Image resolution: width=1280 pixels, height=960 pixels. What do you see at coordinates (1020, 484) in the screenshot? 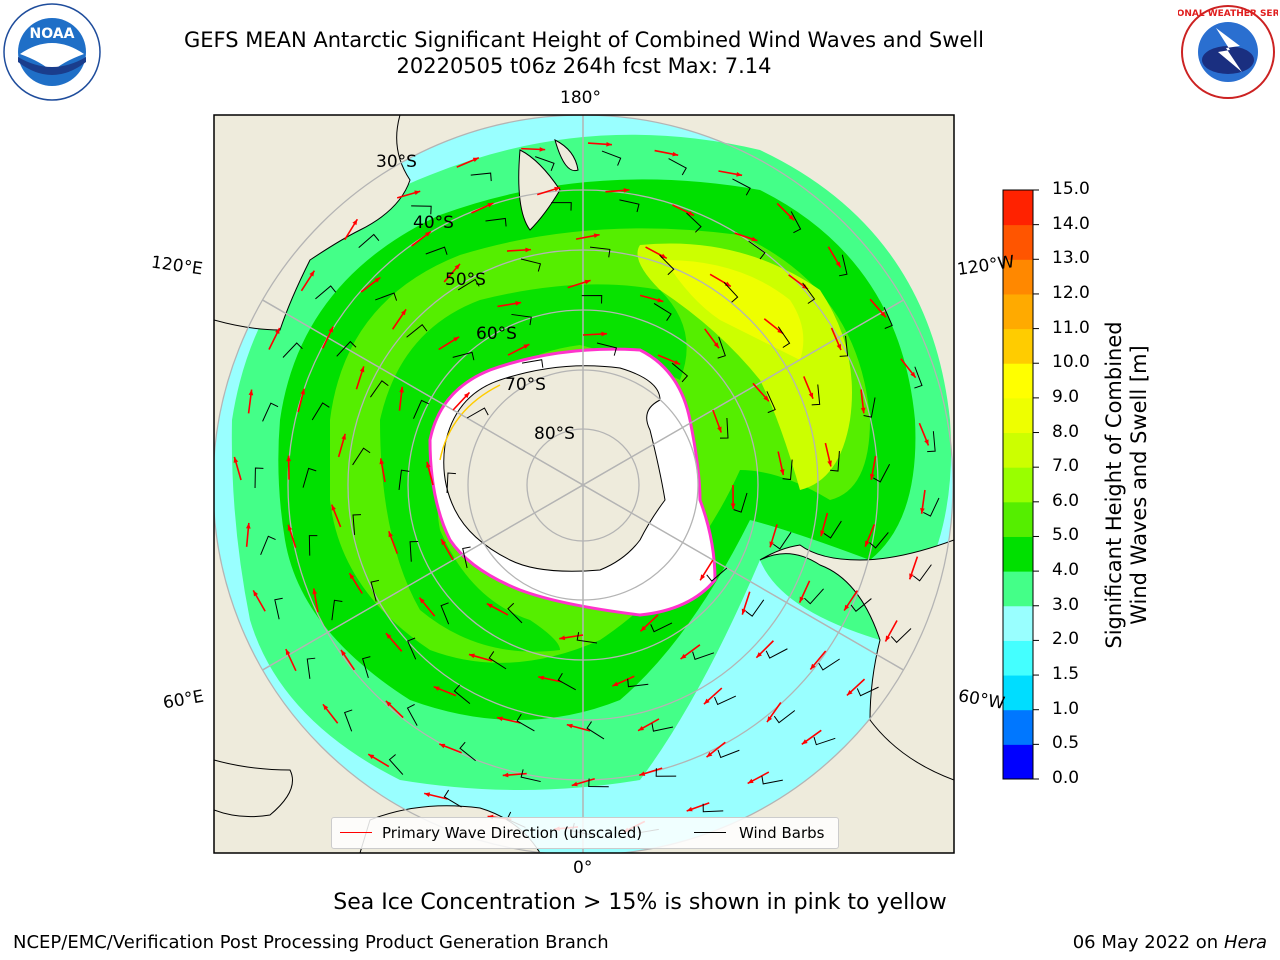
I see `colorbar` at bounding box center [1020, 484].